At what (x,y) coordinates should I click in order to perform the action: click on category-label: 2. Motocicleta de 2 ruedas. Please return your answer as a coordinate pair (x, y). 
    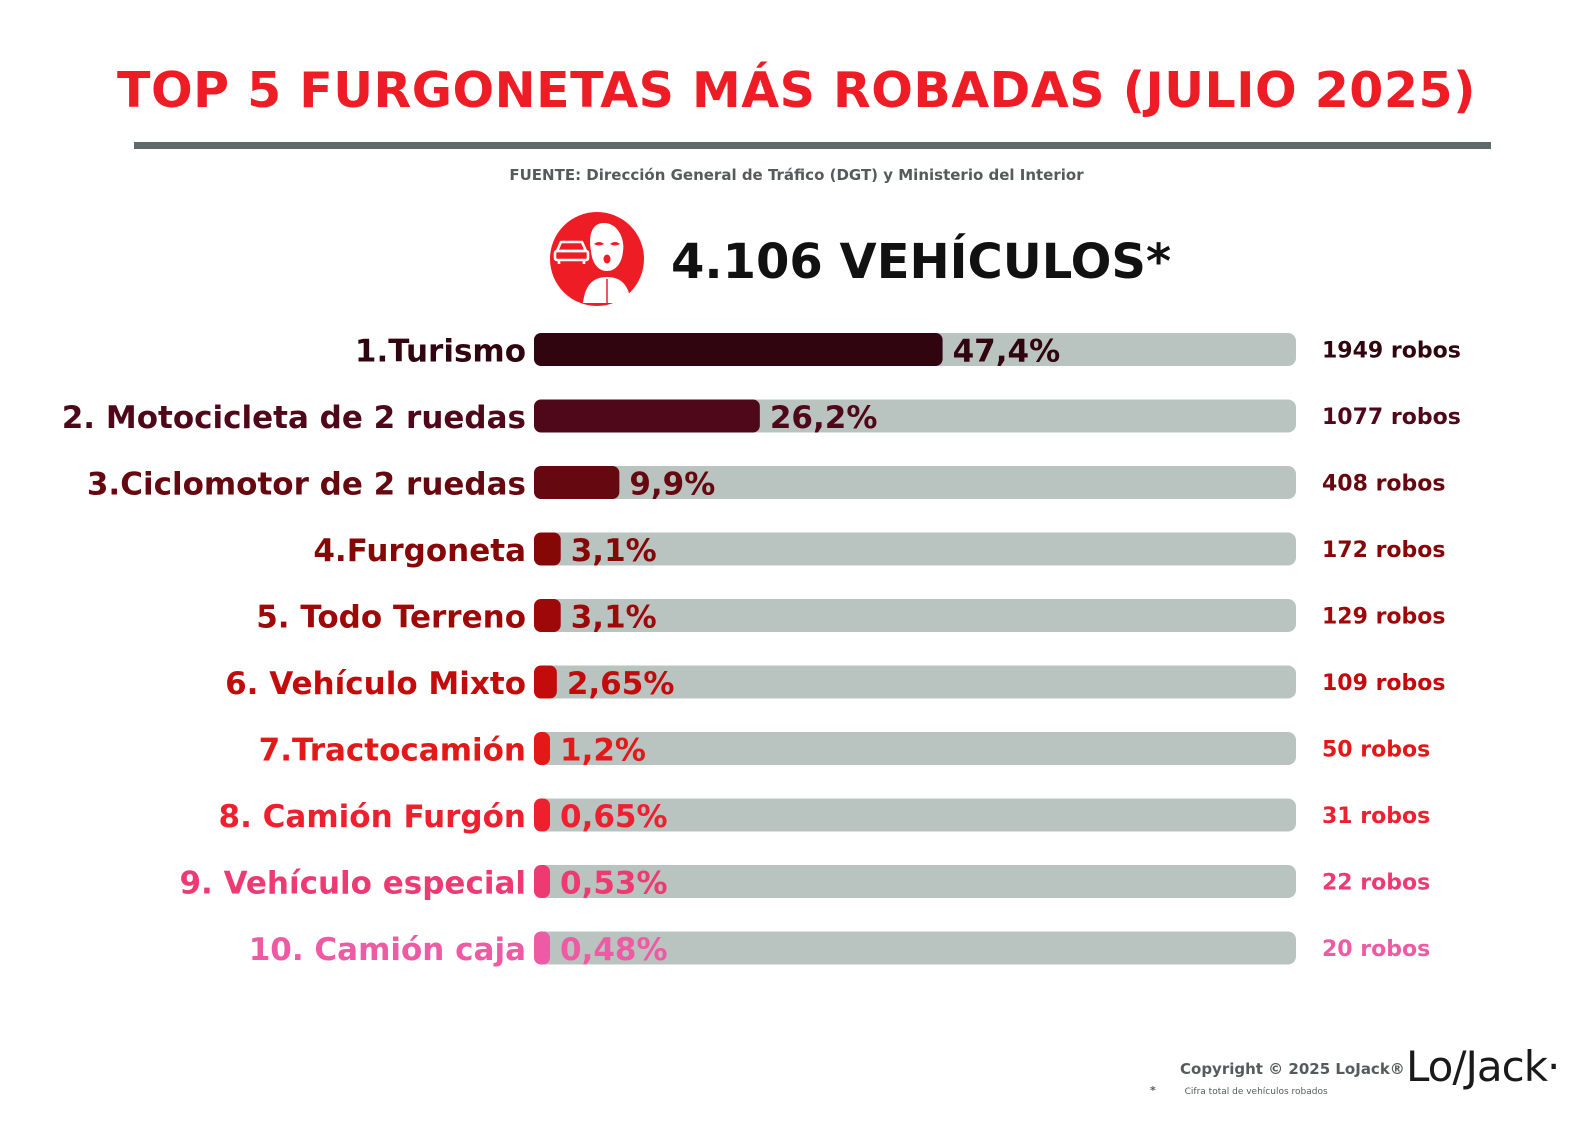
    Looking at the image, I should click on (294, 418).